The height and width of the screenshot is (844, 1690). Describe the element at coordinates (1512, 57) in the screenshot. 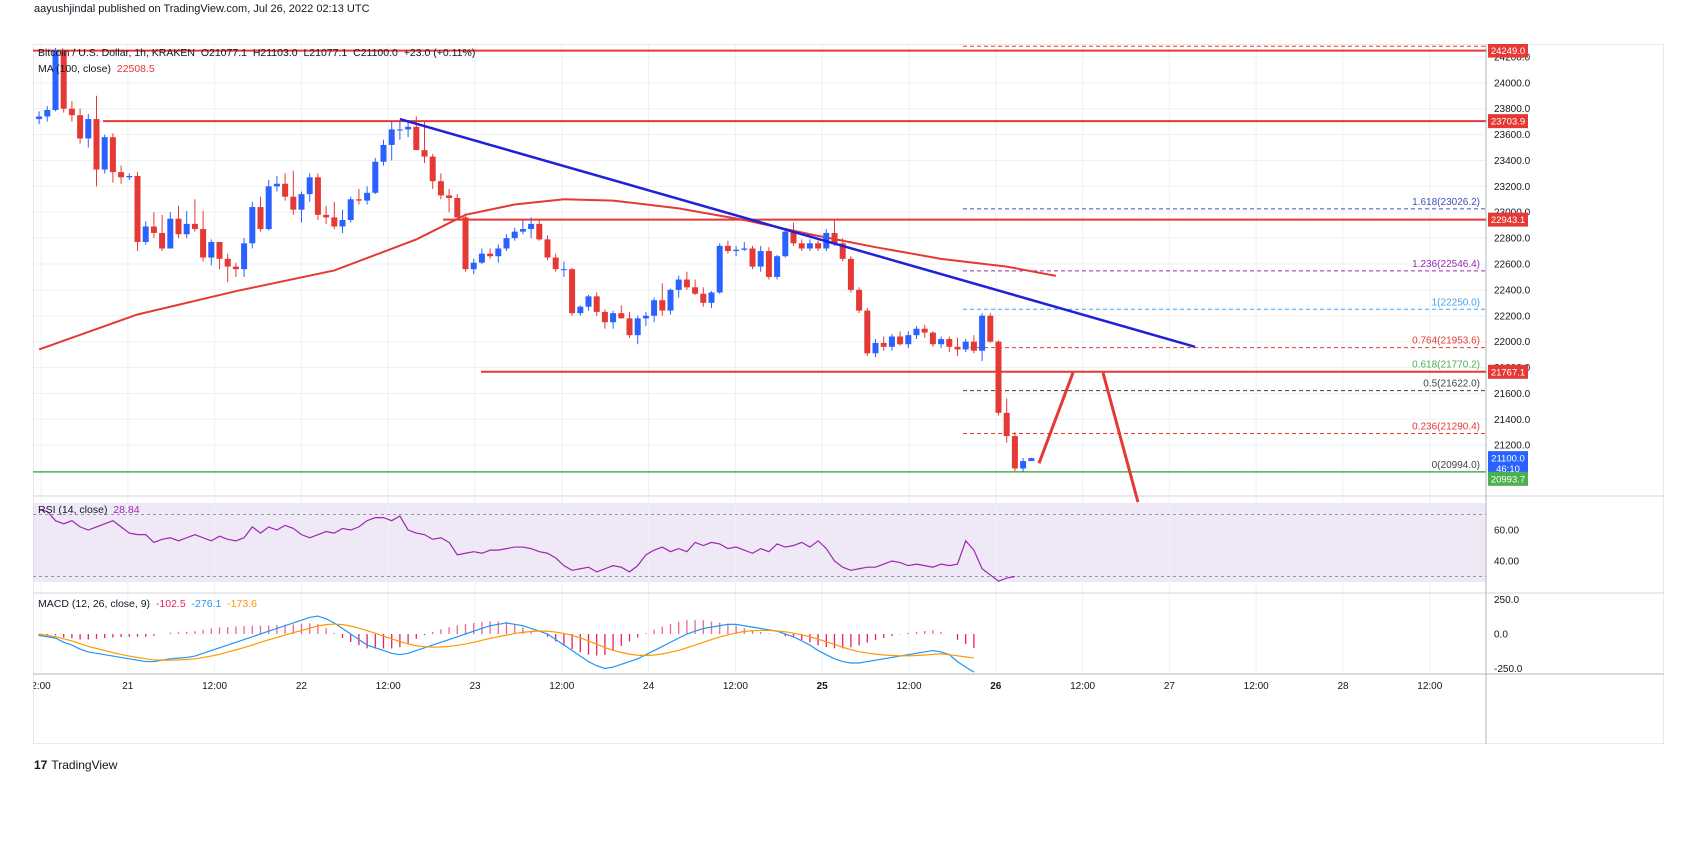

I see `price-tick-label: 24200.0` at that location.